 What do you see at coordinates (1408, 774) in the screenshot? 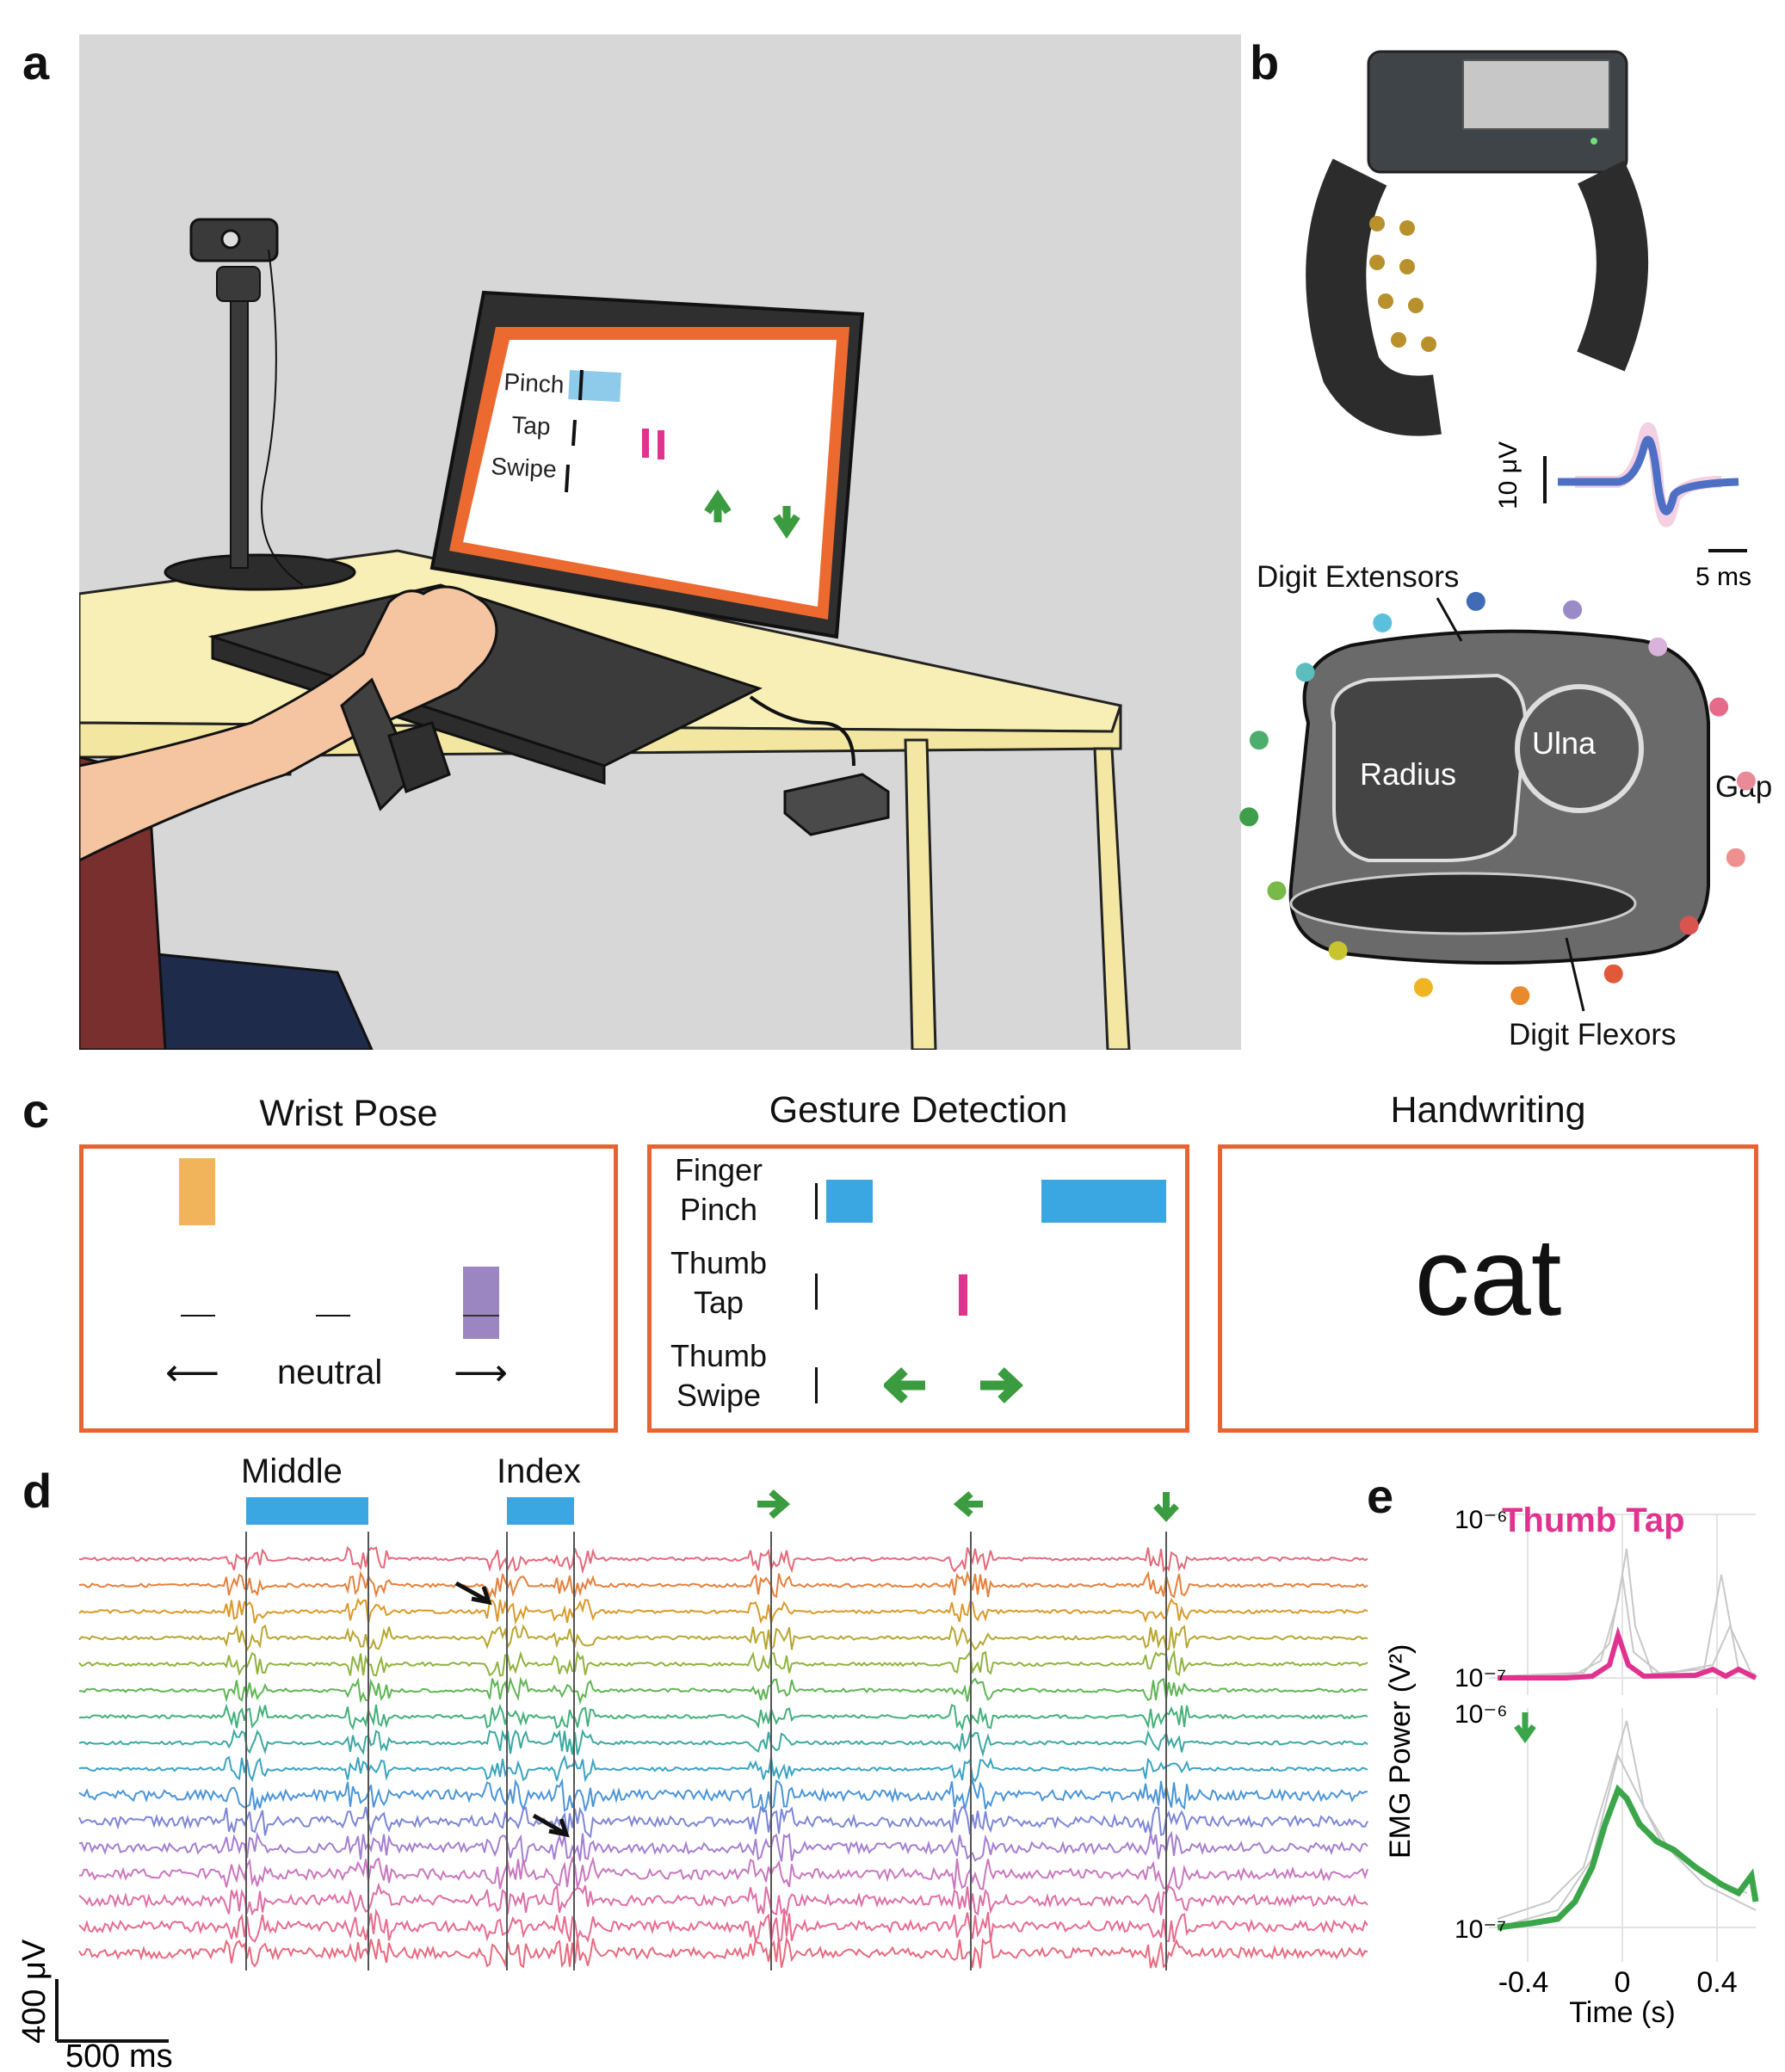
I see `label-radius: Radius` at bounding box center [1408, 774].